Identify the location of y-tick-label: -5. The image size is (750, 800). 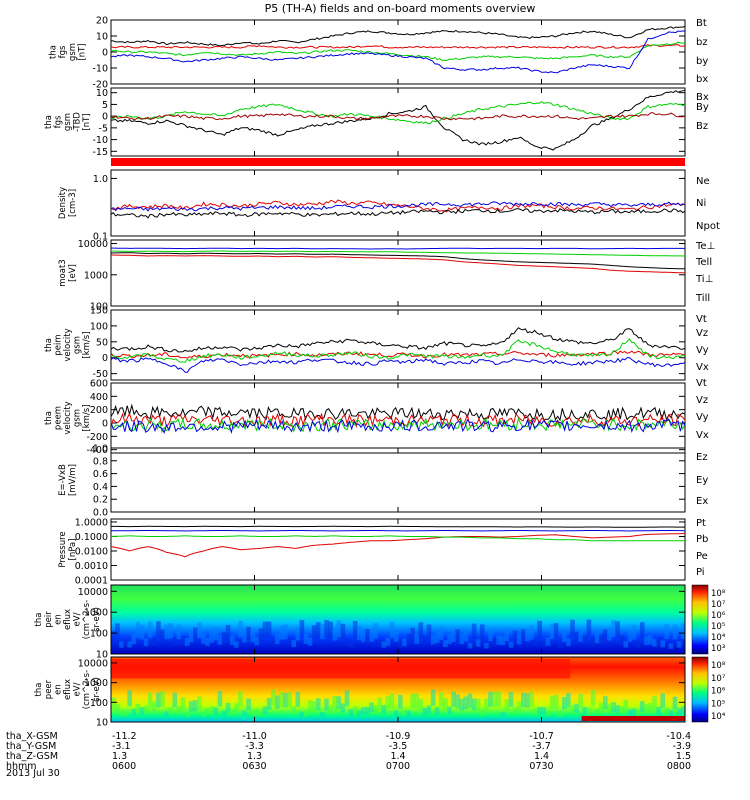
(103, 128).